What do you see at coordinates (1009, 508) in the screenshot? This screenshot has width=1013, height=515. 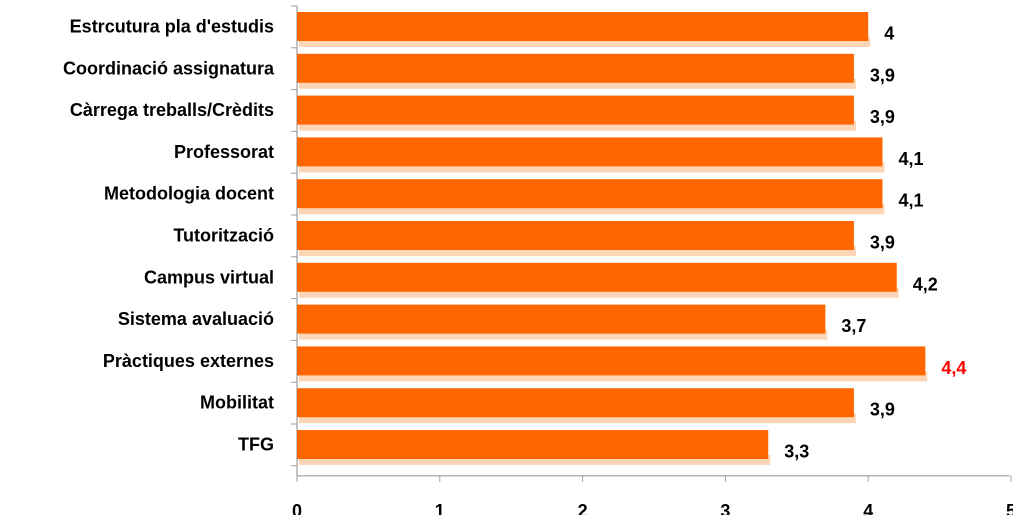 I see `x-tick-label: 5` at bounding box center [1009, 508].